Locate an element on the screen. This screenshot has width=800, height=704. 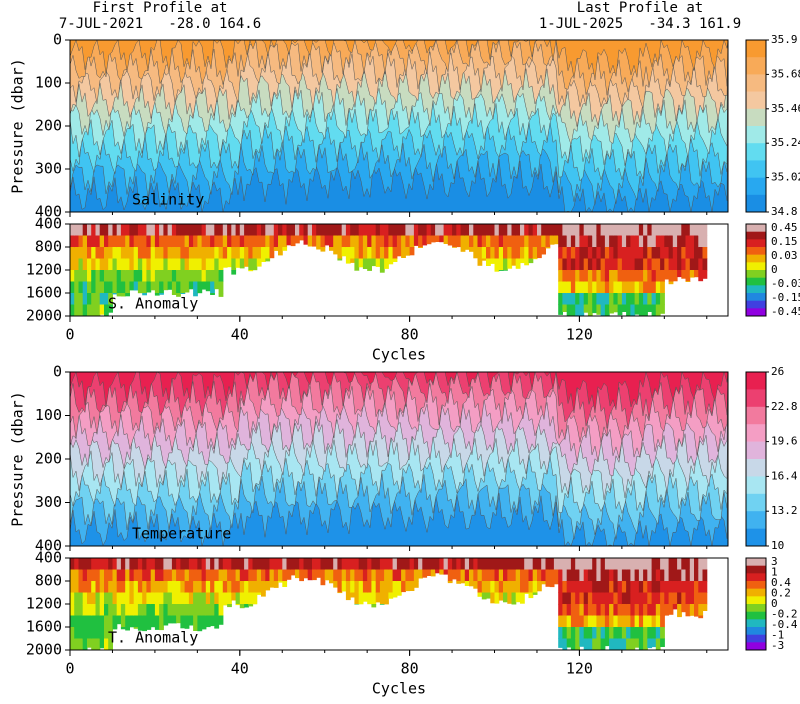
y-axis-label: Pressure (dbar) is located at coordinates (18, 458).